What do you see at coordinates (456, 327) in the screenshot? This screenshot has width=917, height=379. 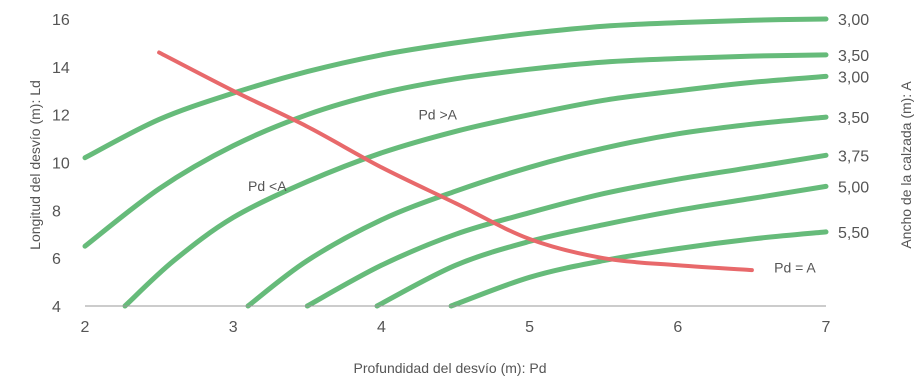 I see `x-tick-labels: 2 3 4 5 6 7` at bounding box center [456, 327].